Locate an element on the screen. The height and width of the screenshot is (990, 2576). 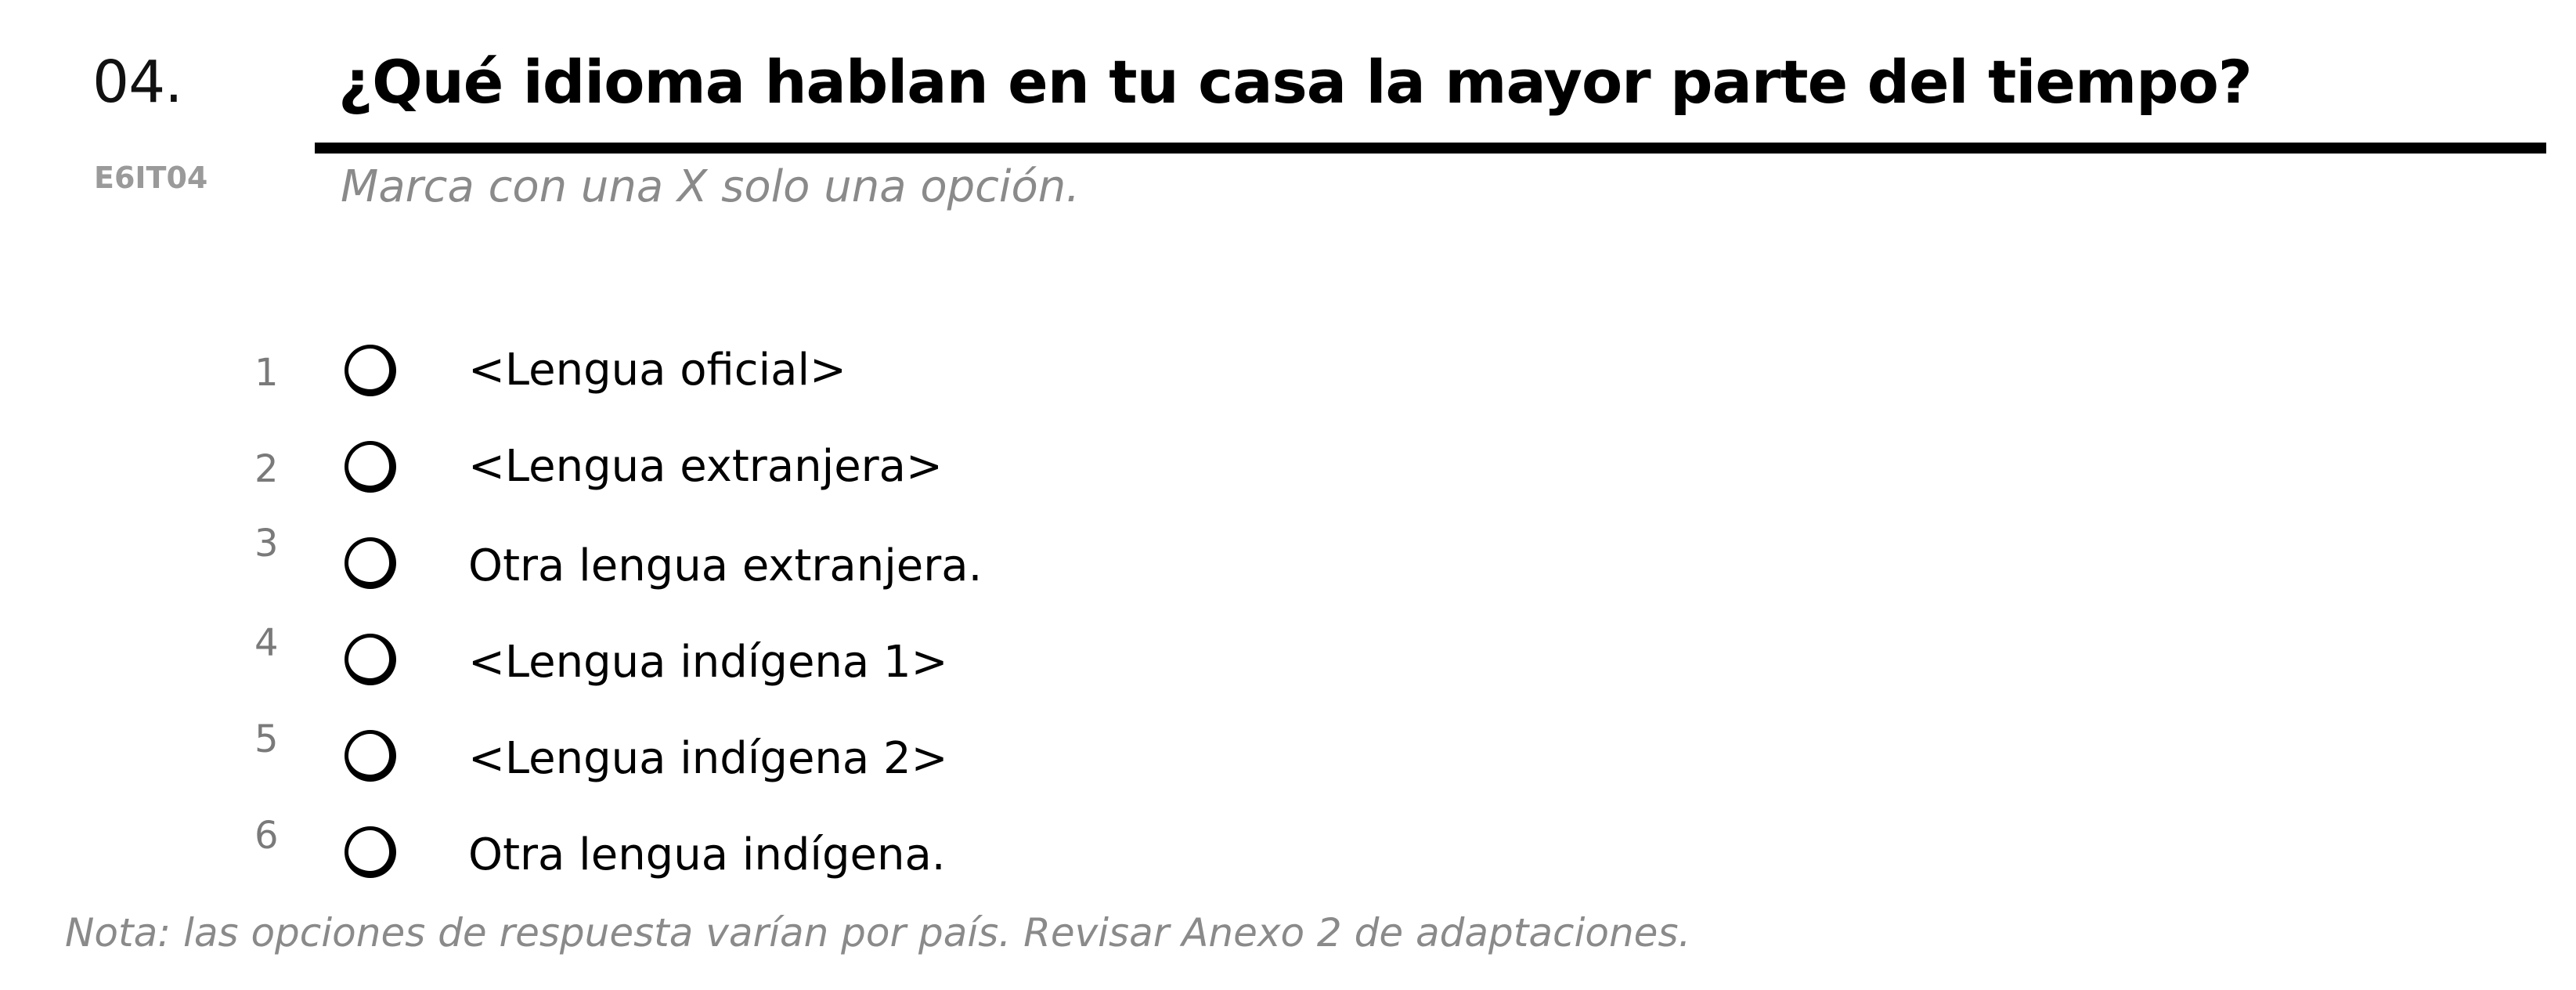
option-number: 4 is located at coordinates (266, 643).